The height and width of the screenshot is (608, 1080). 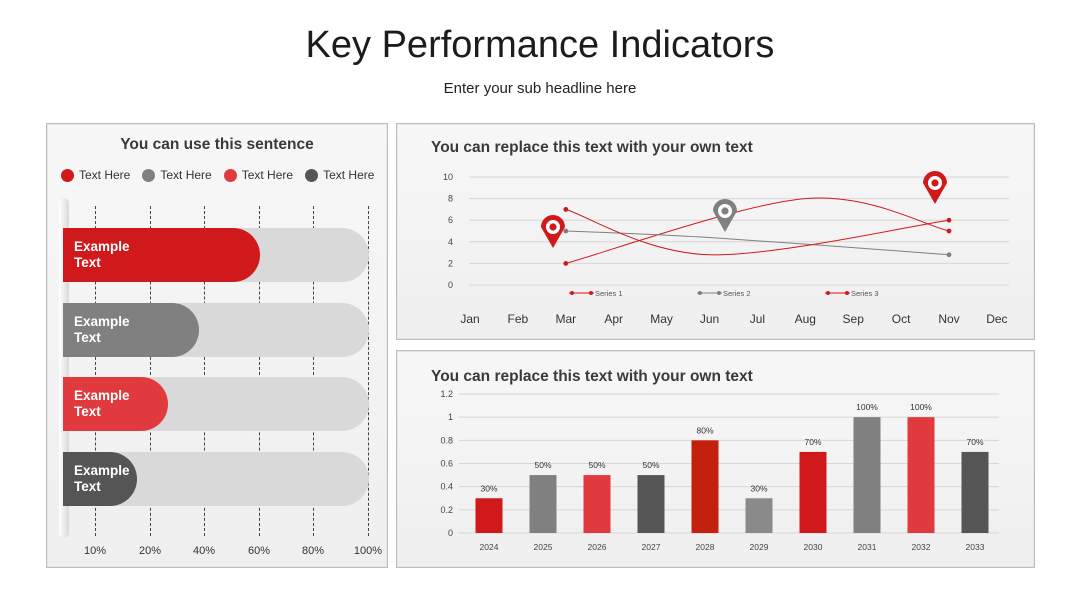 I want to click on x-tick-label: Jul, so click(x=757, y=319).